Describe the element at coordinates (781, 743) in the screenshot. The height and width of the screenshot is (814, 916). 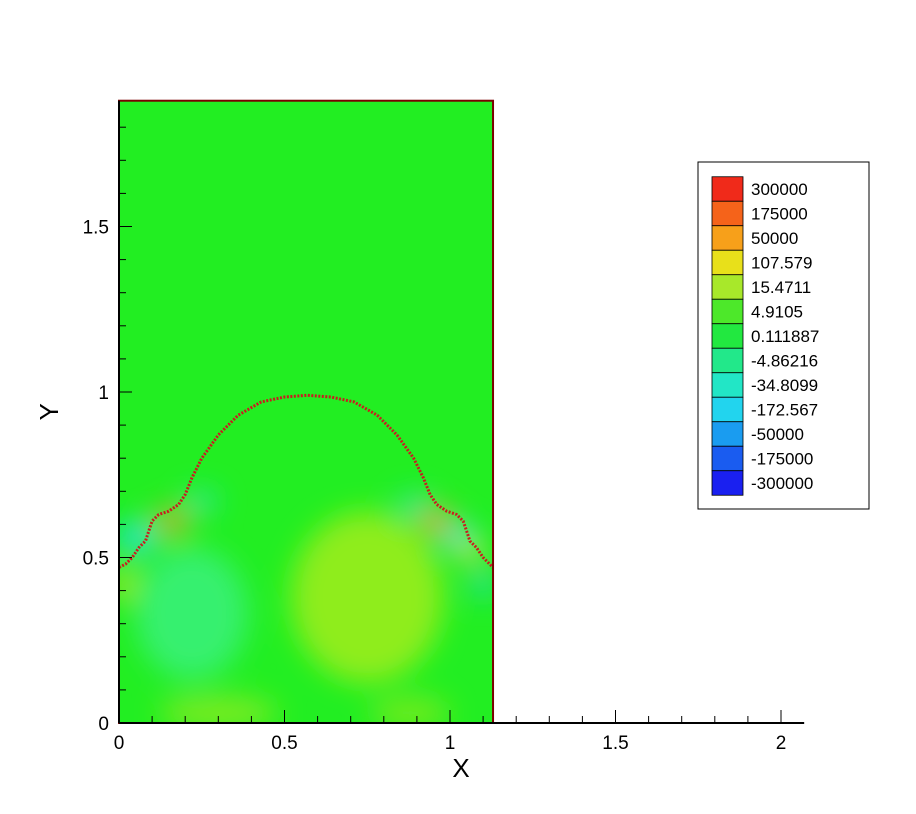
I see `x-tick-label: 2` at that location.